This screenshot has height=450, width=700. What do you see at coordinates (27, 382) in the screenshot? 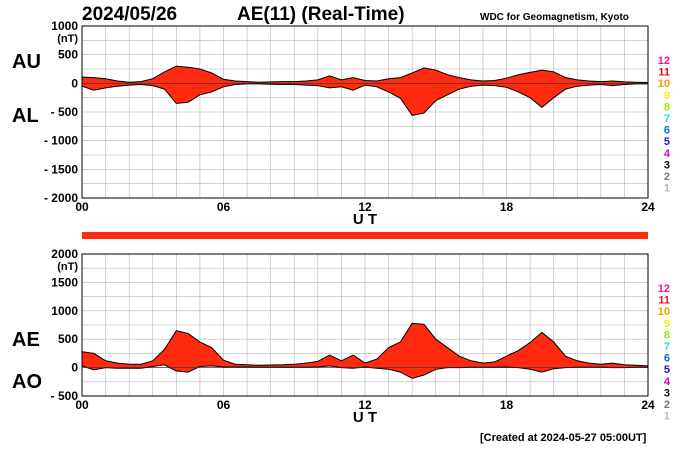
I see `lower-index-label: AO` at bounding box center [27, 382].